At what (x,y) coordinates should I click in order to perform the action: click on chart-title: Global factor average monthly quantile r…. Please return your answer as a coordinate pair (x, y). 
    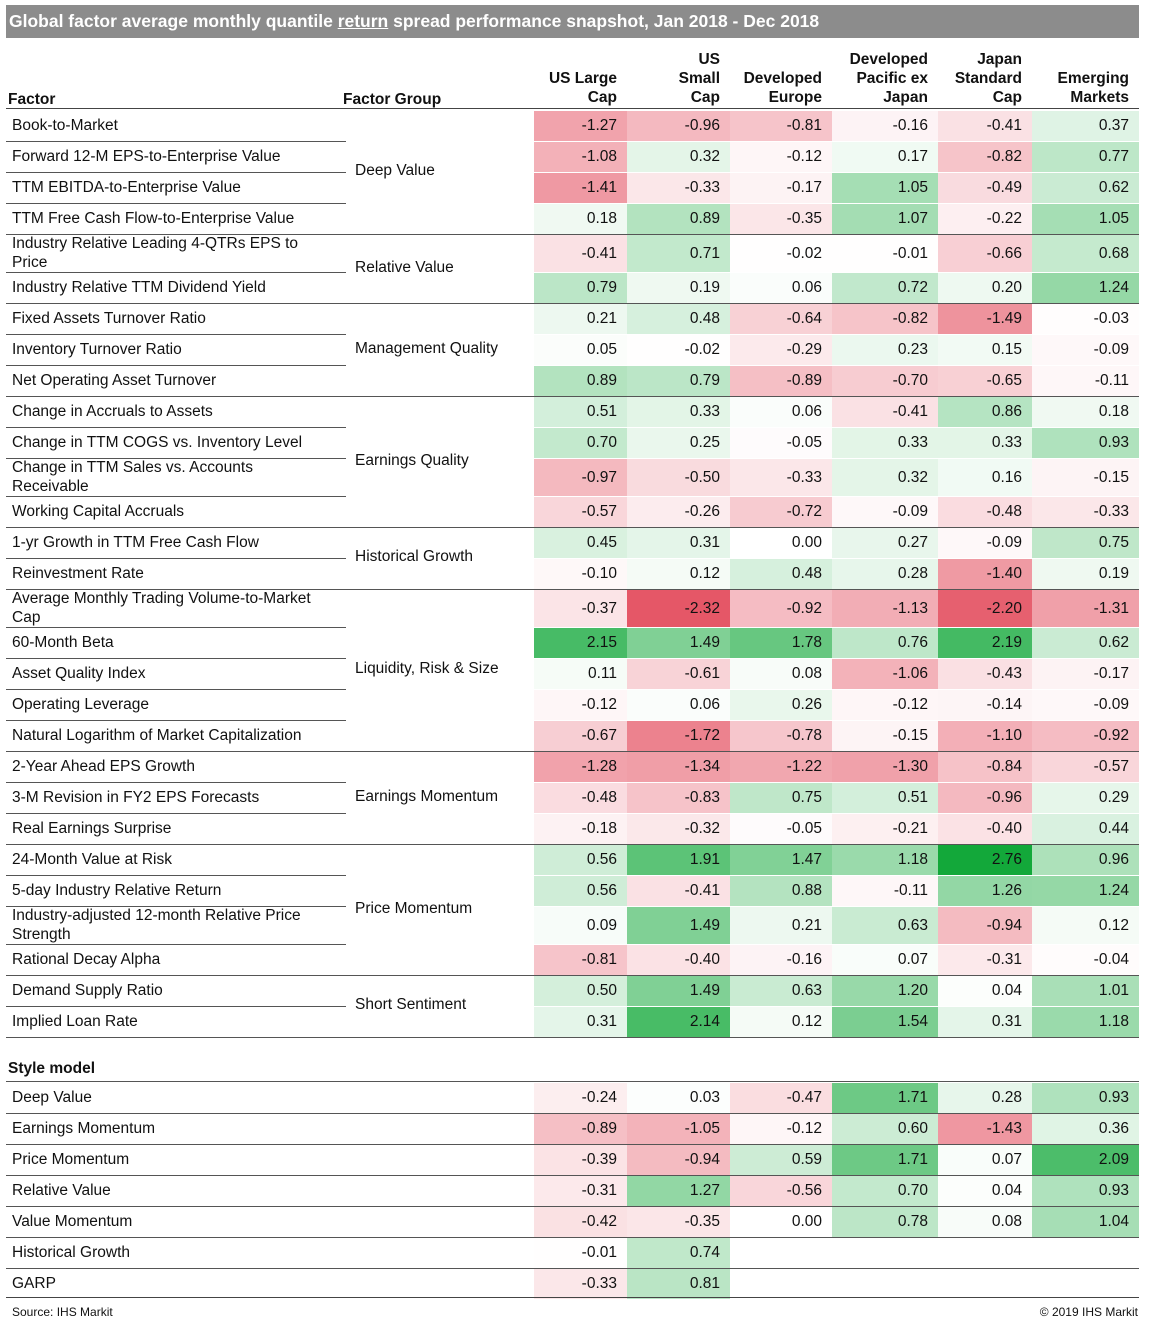
    Looking at the image, I should click on (572, 21).